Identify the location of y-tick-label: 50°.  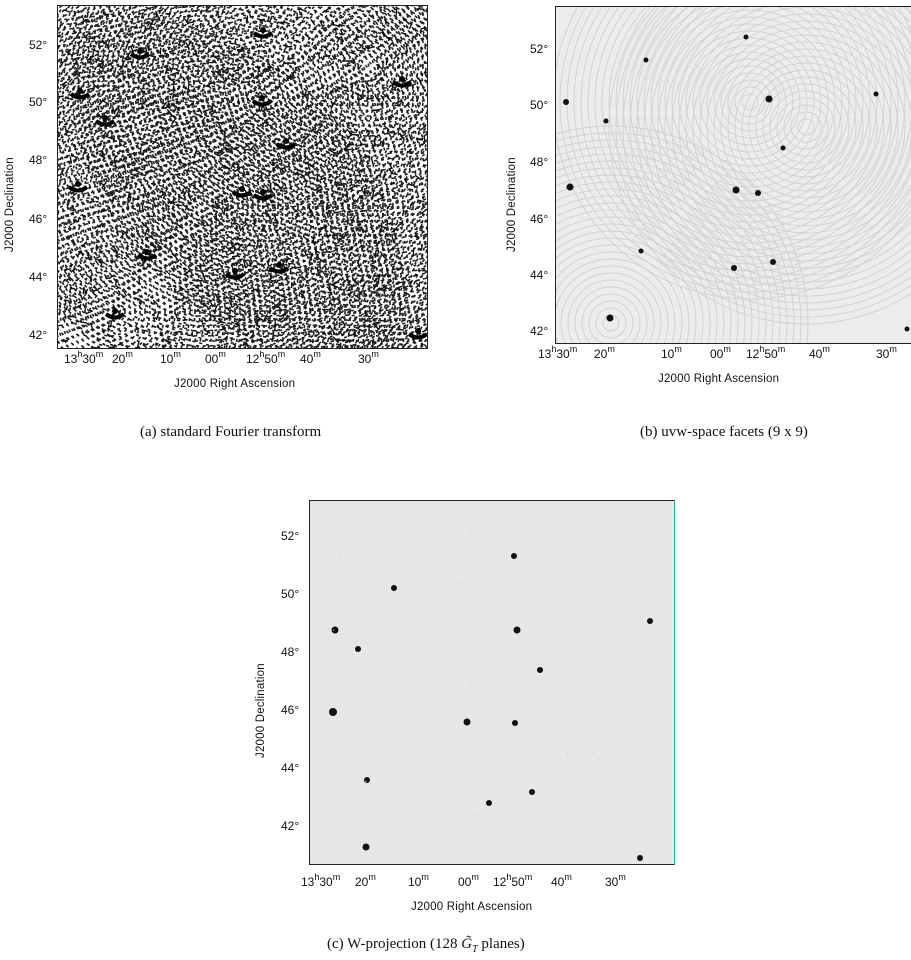
(539, 105).